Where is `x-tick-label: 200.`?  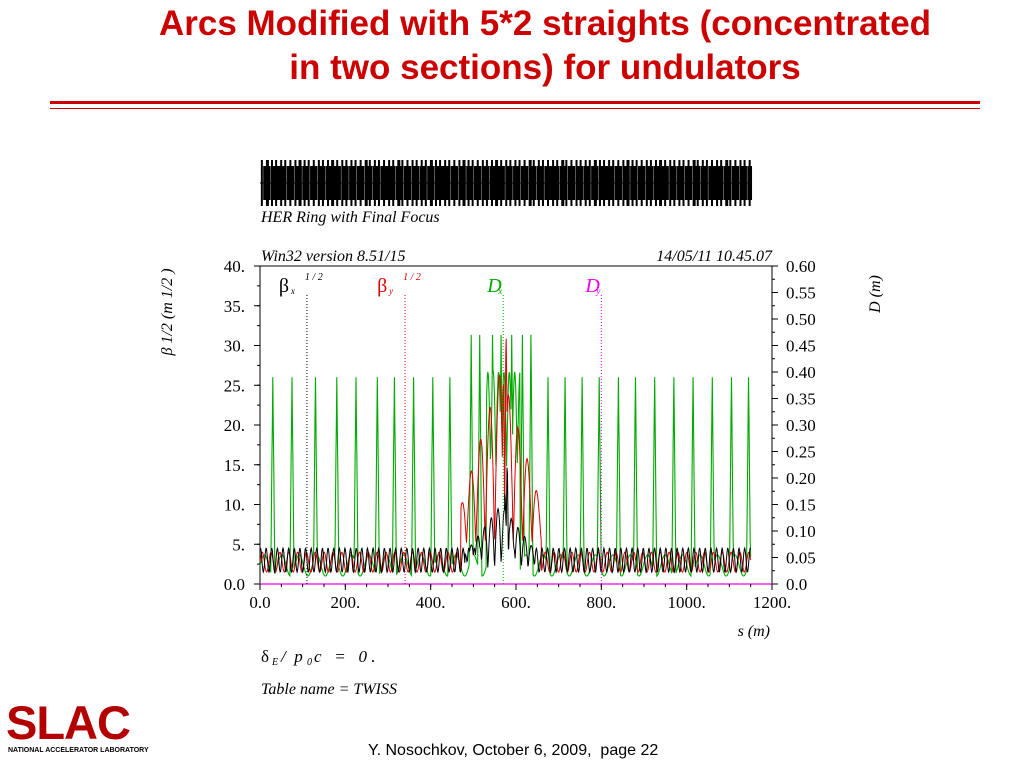 x-tick-label: 200. is located at coordinates (345, 602).